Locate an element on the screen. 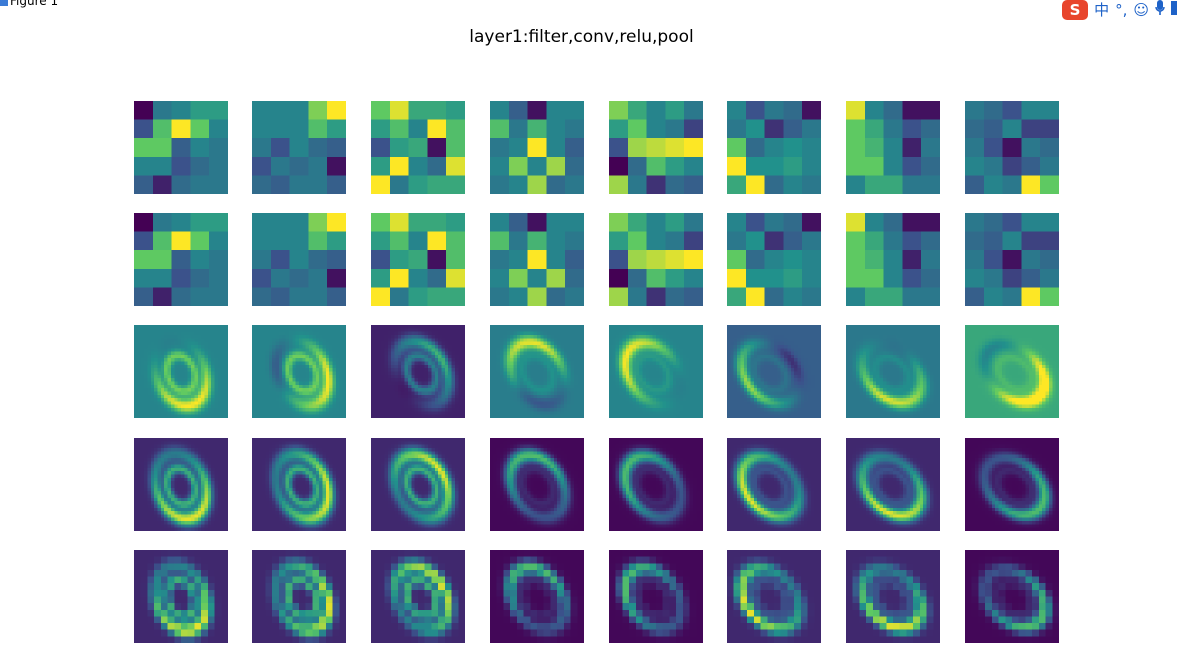 The height and width of the screenshot is (663, 1179). keyboard-icon is located at coordinates (1174, 10).